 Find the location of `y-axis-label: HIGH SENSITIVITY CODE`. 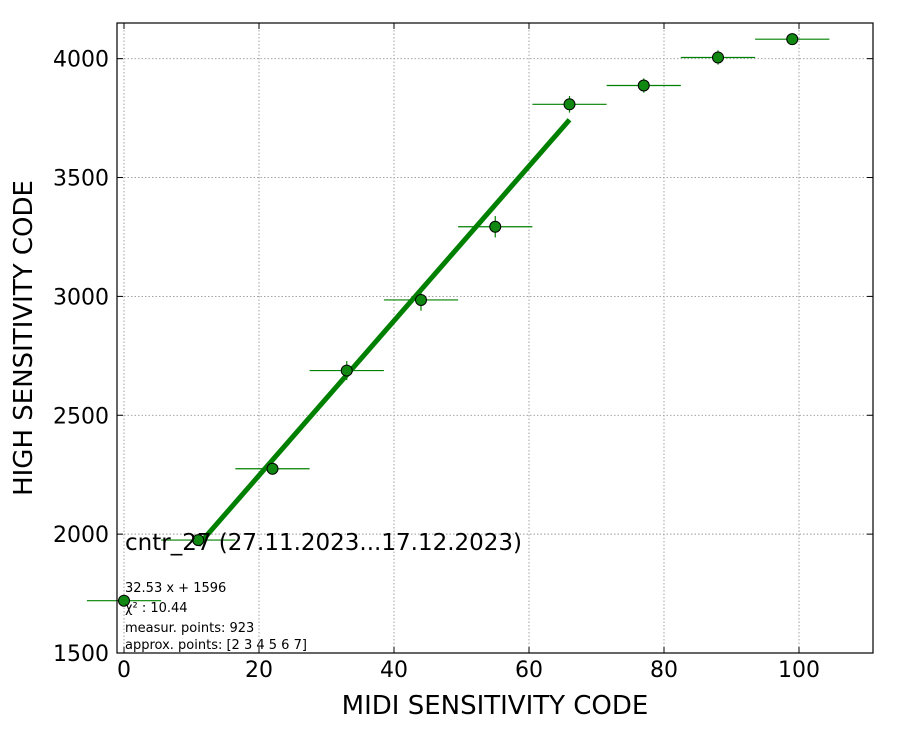

y-axis-label: HIGH SENSITIVITY CODE is located at coordinates (24, 338).